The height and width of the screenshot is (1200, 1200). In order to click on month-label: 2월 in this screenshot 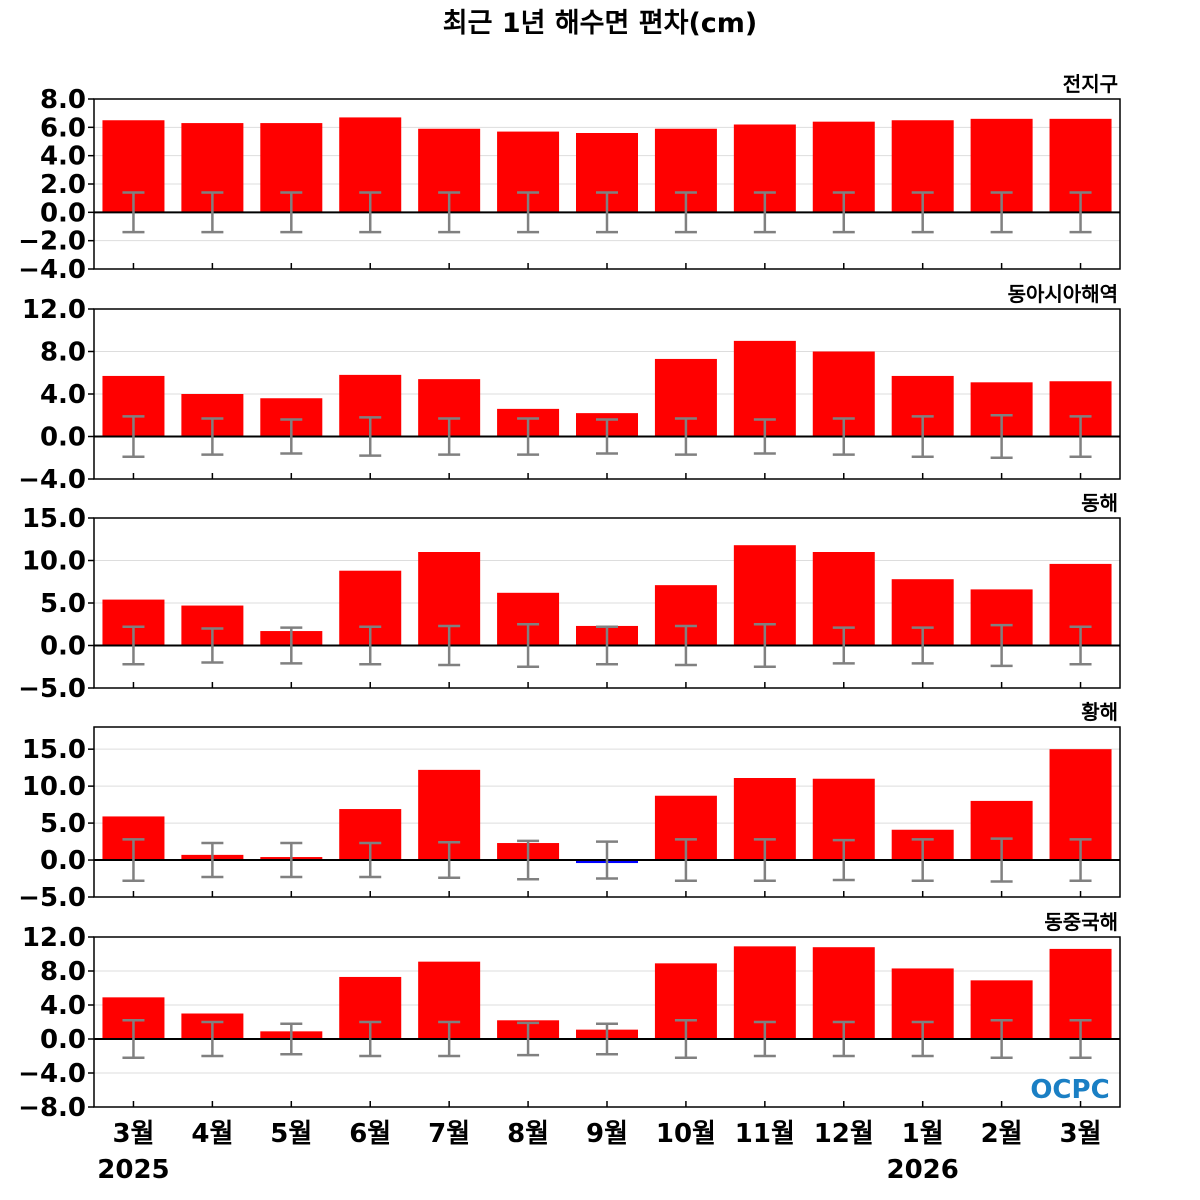, I will do `click(1002, 1134)`.